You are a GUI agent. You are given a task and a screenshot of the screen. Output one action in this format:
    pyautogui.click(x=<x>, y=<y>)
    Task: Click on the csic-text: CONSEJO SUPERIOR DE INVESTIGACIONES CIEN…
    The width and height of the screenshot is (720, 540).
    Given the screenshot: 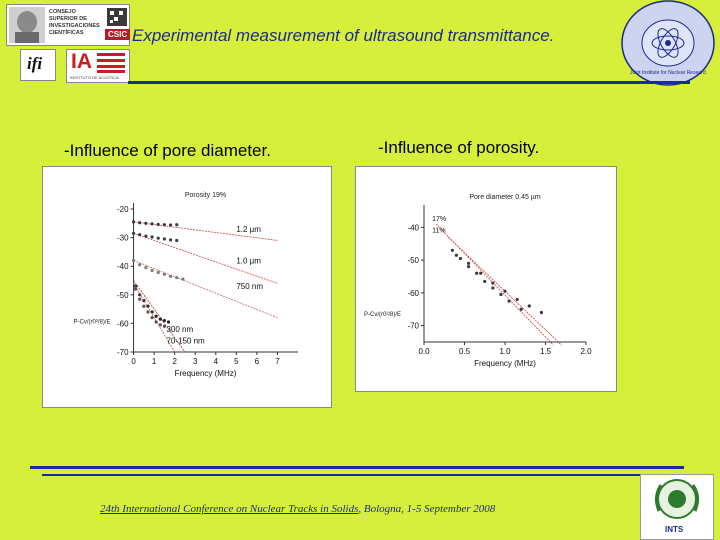 What is the action you would take?
    pyautogui.click(x=74, y=22)
    